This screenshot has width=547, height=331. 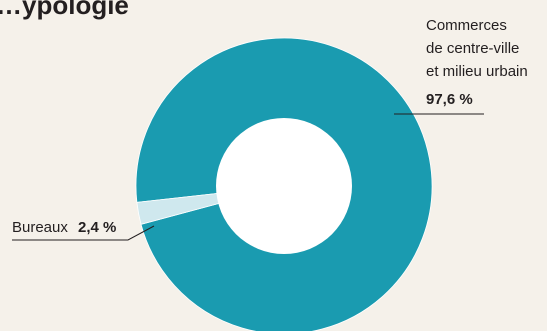 I want to click on commerces-value-label: 97,6 %, so click(x=449, y=99).